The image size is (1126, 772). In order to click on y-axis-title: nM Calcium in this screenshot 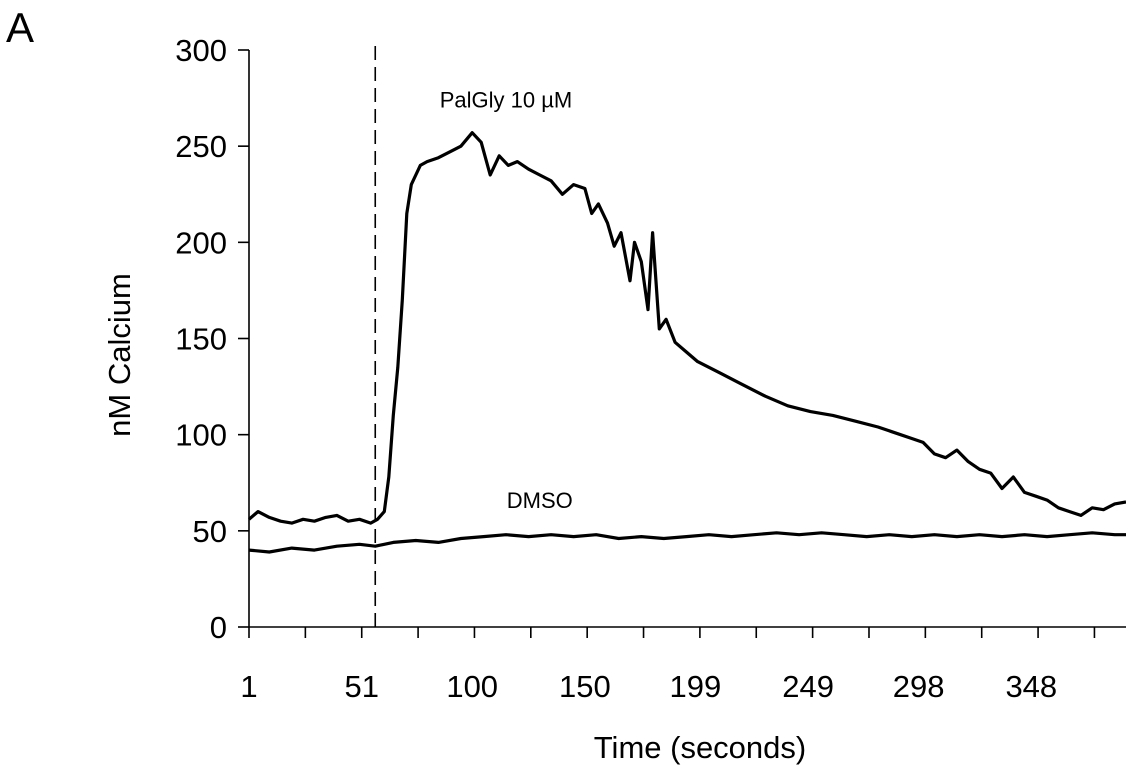, I will do `click(119, 355)`.